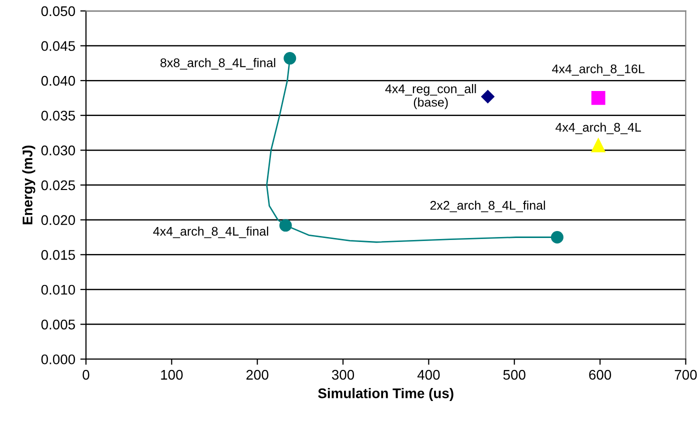 This screenshot has width=699, height=421. Describe the element at coordinates (58, 359) in the screenshot. I see `y-tick-label: 0.000` at that location.